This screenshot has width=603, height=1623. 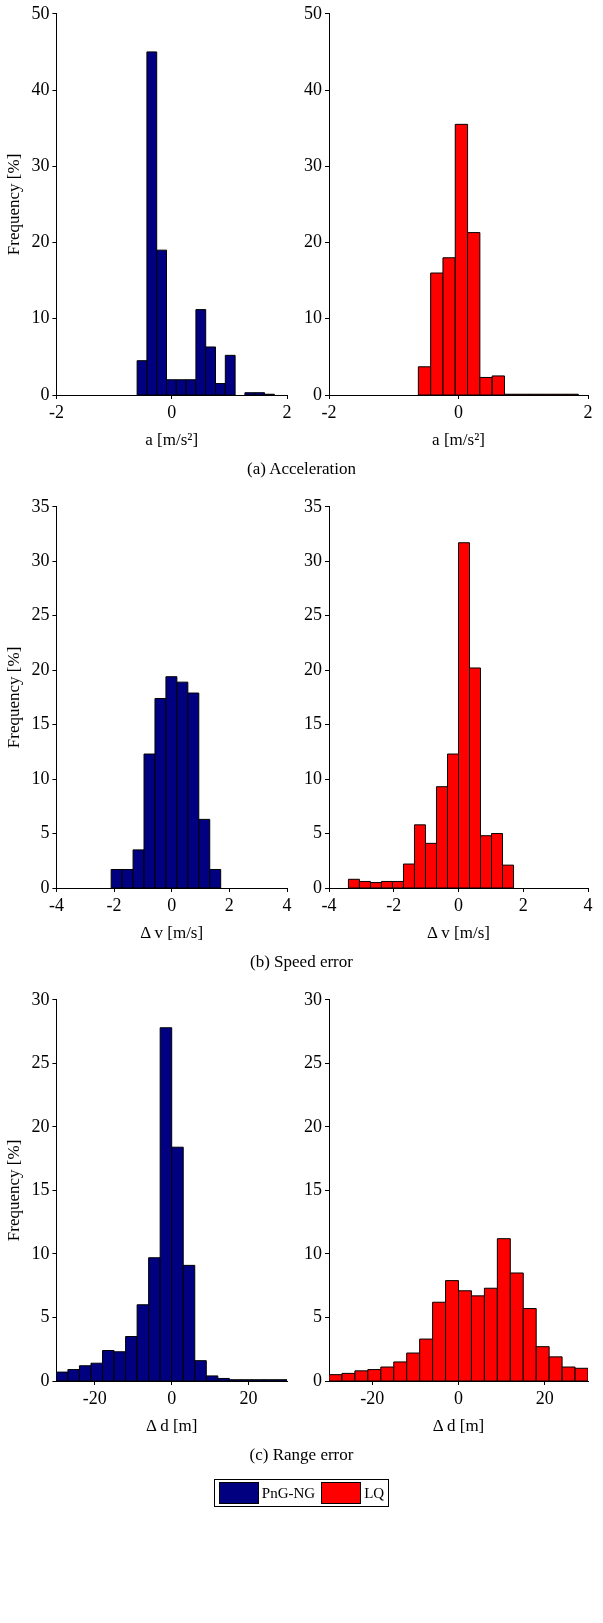 What do you see at coordinates (301, 962) in the screenshot?
I see `text: (b) Speed error` at bounding box center [301, 962].